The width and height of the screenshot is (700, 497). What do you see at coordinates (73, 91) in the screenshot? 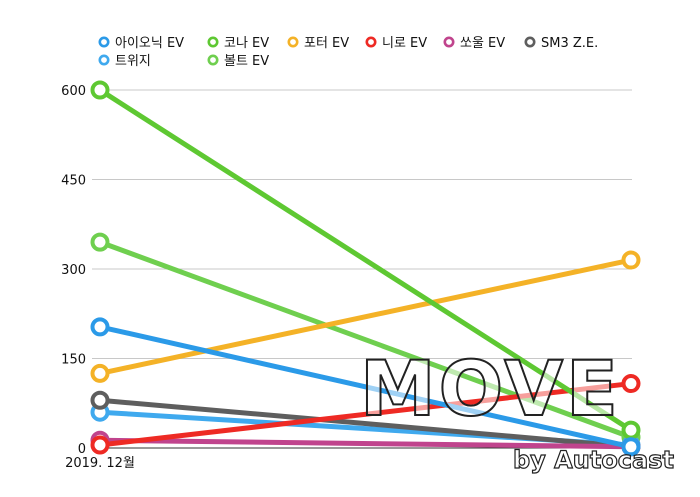
I see `y-tick-label: 600` at bounding box center [73, 91].